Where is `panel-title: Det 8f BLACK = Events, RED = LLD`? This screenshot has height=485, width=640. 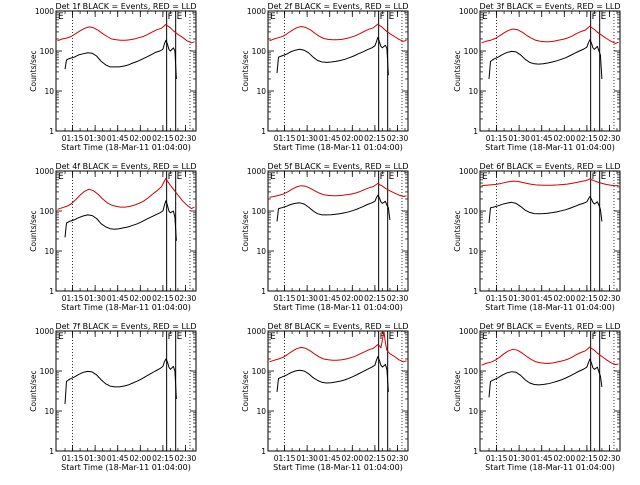
panel-title: Det 8f BLACK = Events, RED = LLD is located at coordinates (337, 326).